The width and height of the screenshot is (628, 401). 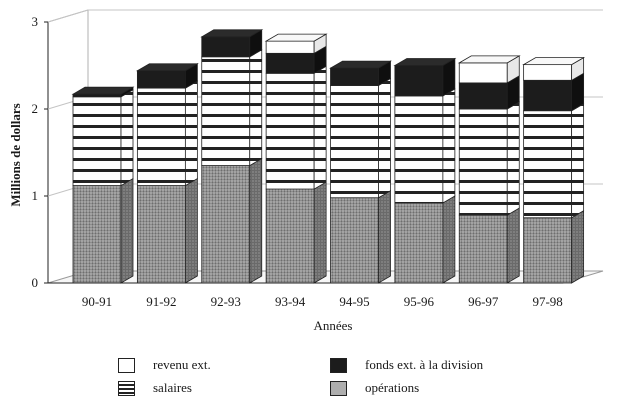 What do you see at coordinates (40, 152) in the screenshot?
I see `y-axis-ticks: 0 1 2 3` at bounding box center [40, 152].